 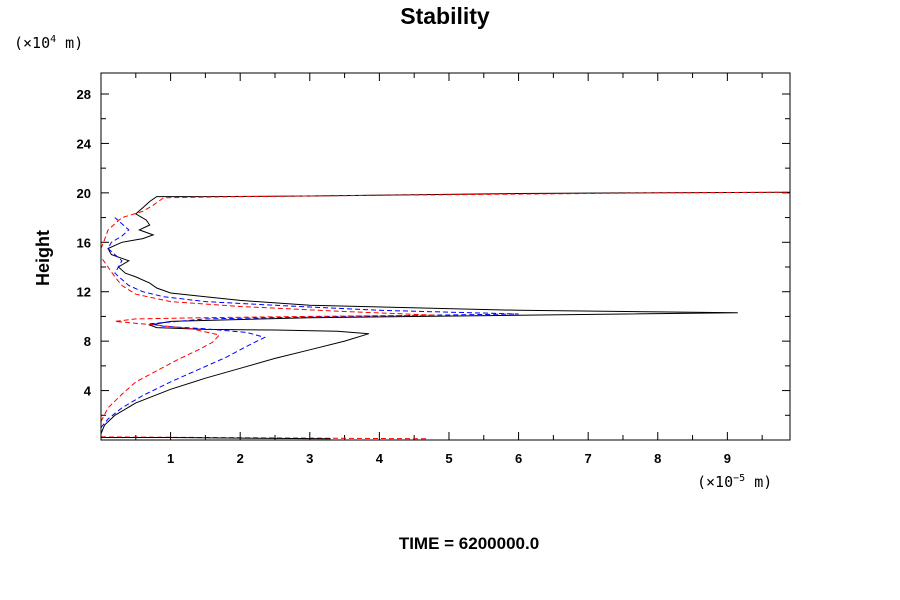 I want to click on x-tick-label: 3, so click(x=309, y=458).